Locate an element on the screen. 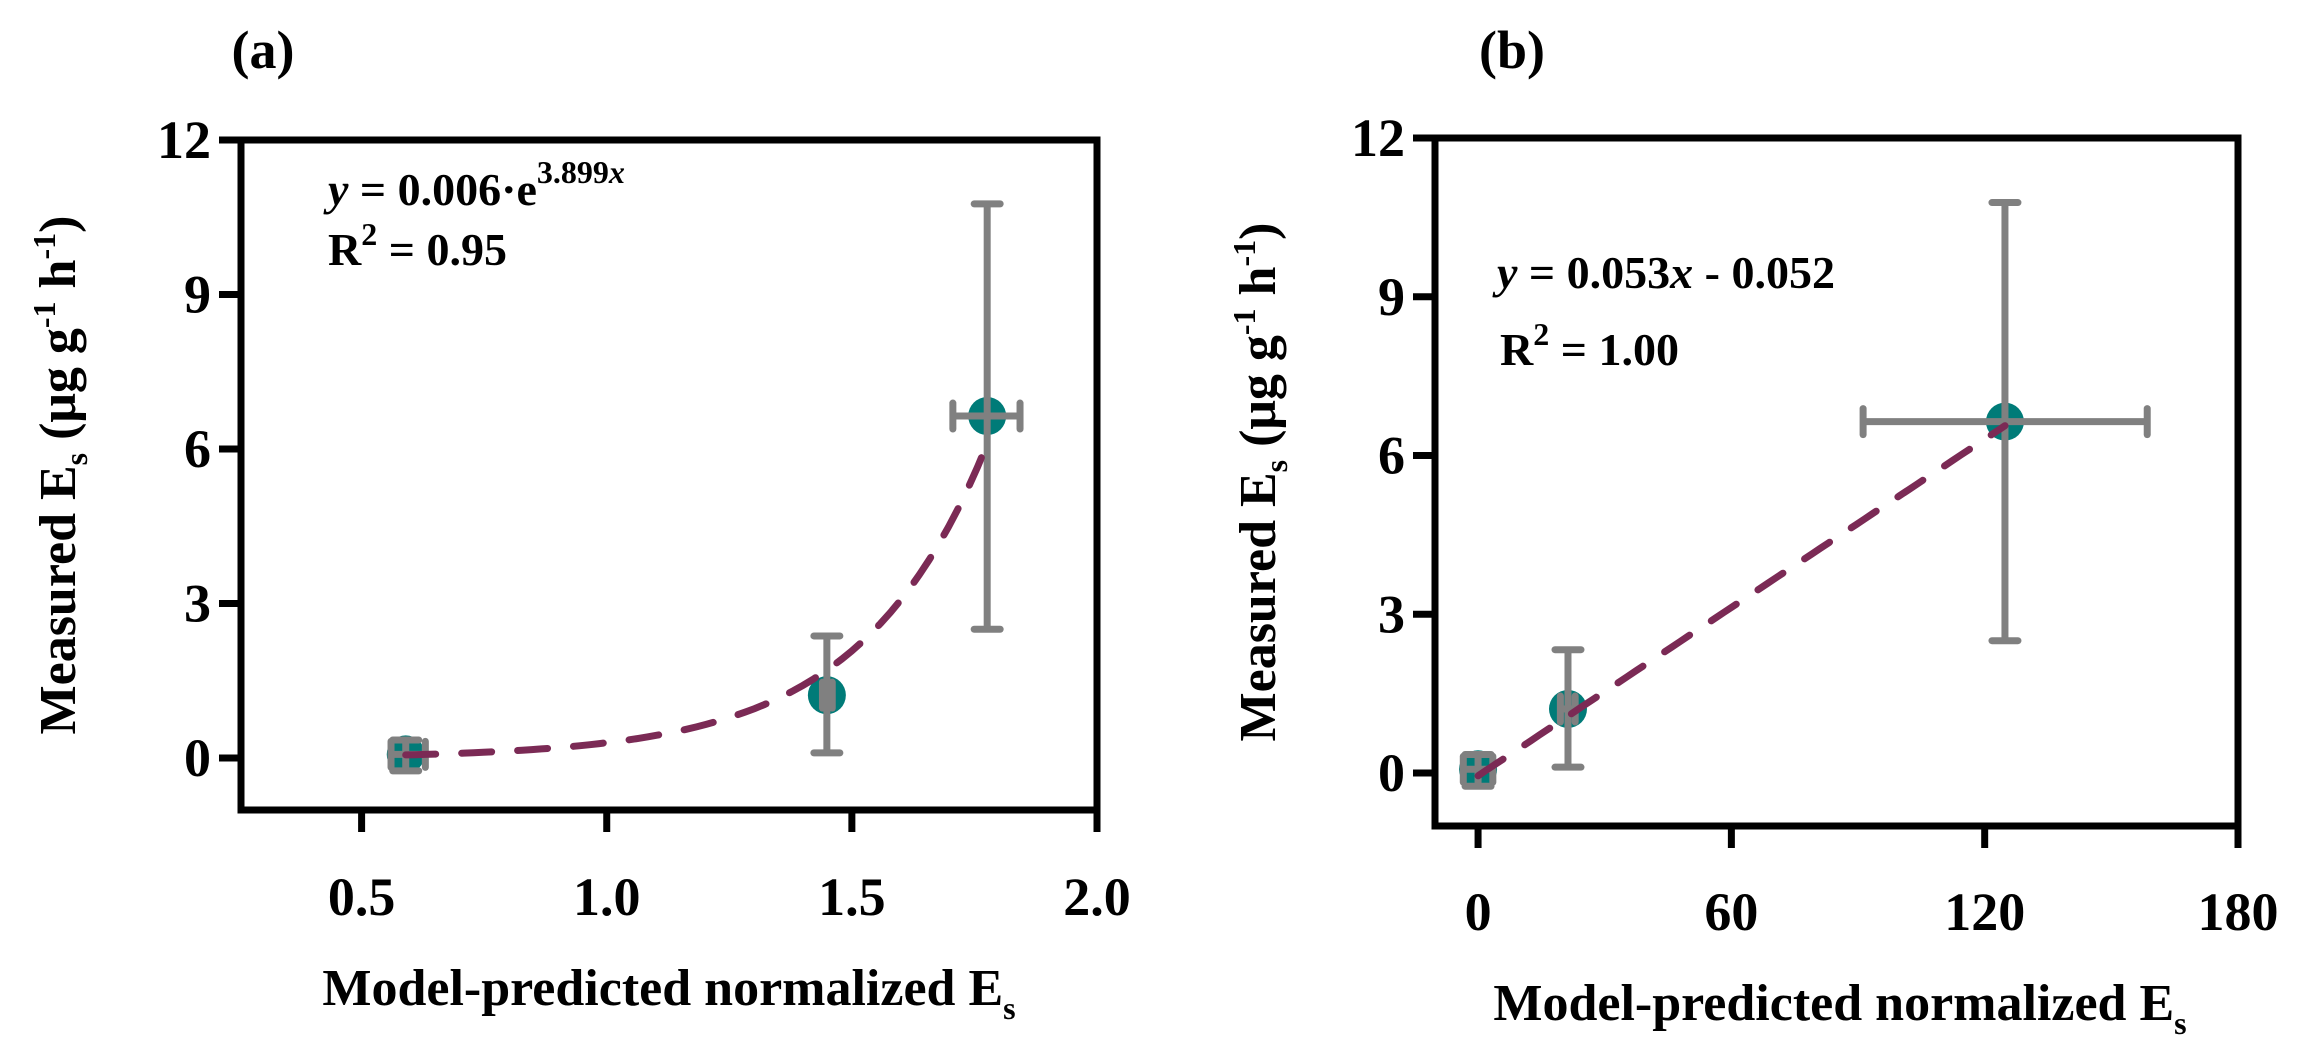 Image resolution: width=2297 pixels, height=1053 pixels. x-tick-label: 2.0 is located at coordinates (1097, 897).